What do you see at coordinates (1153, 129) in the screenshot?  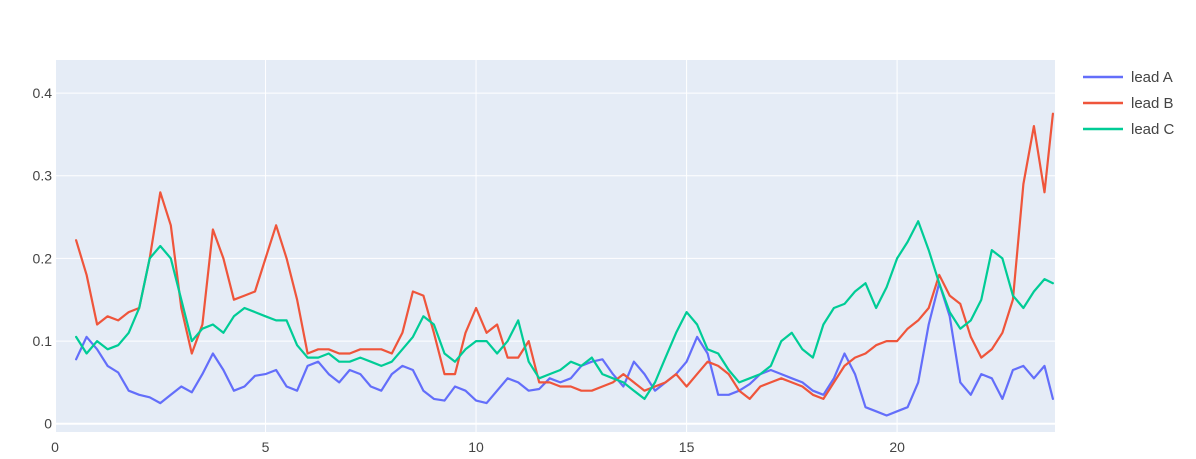 I see `legend-label: lead C` at bounding box center [1153, 129].